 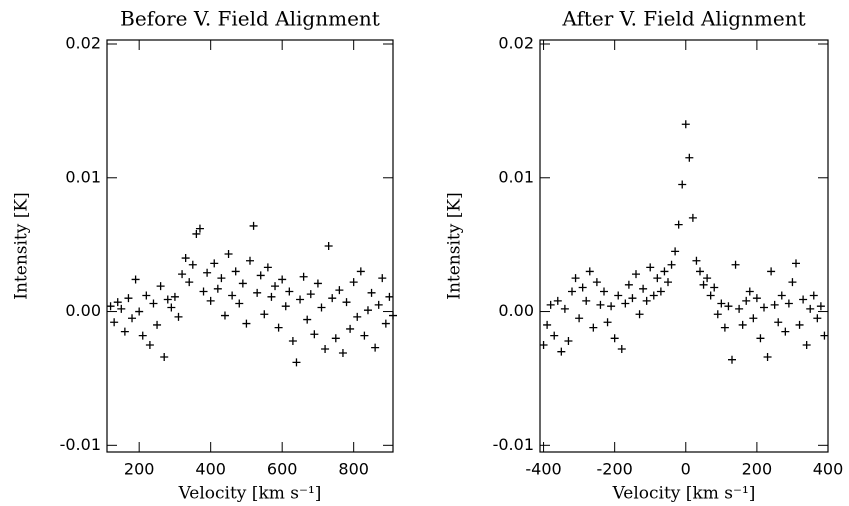 What do you see at coordinates (22, 245) in the screenshot?
I see `y-axis-label: Intensity [K]` at bounding box center [22, 245].